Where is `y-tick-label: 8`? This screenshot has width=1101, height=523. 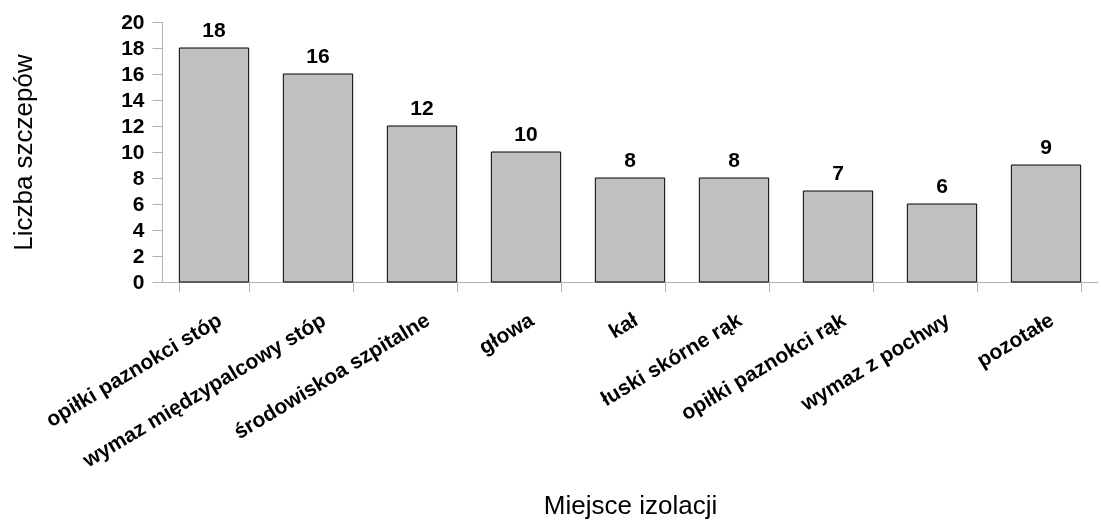 y-tick-label: 8 is located at coordinates (138, 177).